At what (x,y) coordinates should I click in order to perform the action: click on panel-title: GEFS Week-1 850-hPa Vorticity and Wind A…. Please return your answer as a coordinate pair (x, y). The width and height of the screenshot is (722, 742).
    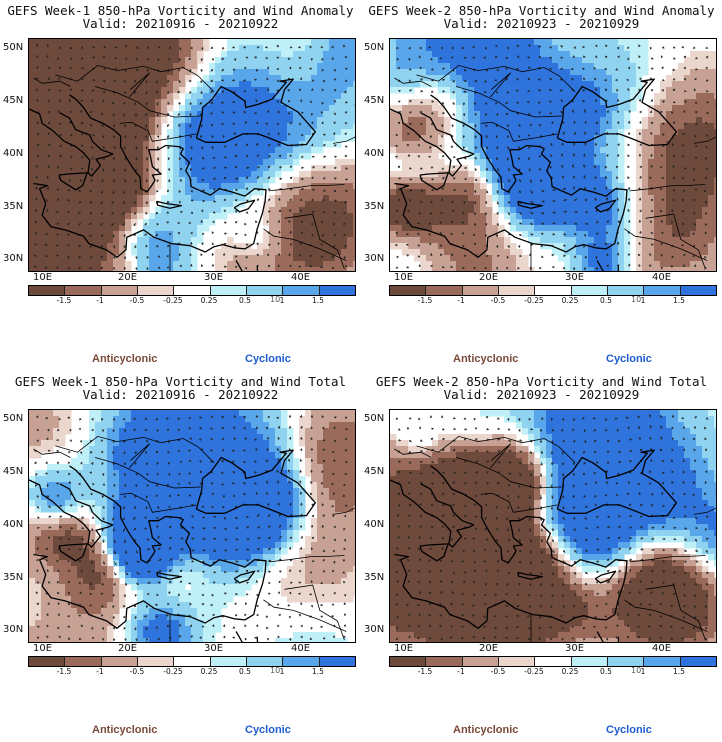
    Looking at the image, I should click on (180, 10).